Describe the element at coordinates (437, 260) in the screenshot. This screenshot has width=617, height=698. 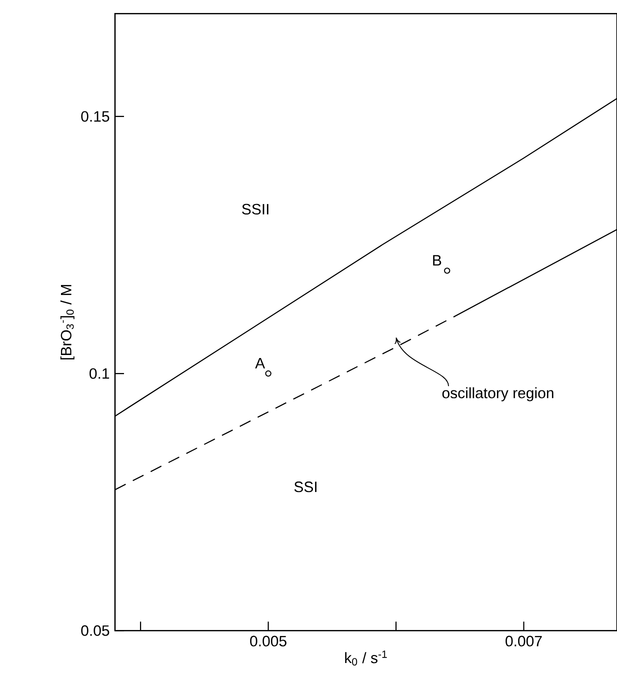
I see `annotation: B` at that location.